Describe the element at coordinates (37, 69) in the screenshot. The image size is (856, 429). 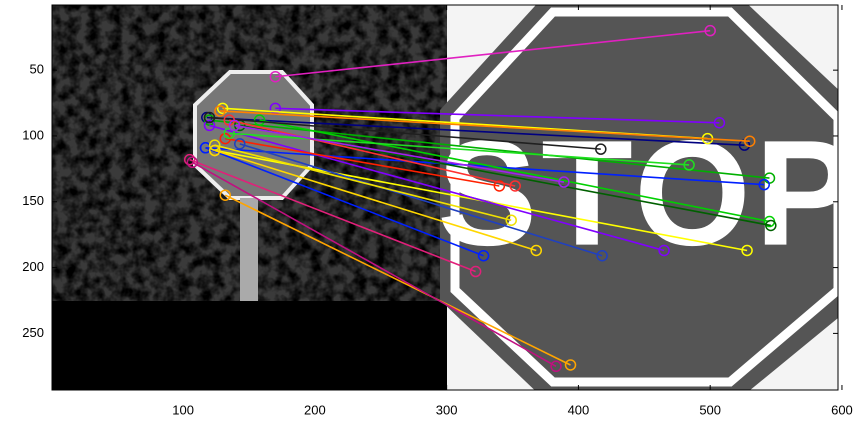
I see `y-tick-label: 50` at that location.